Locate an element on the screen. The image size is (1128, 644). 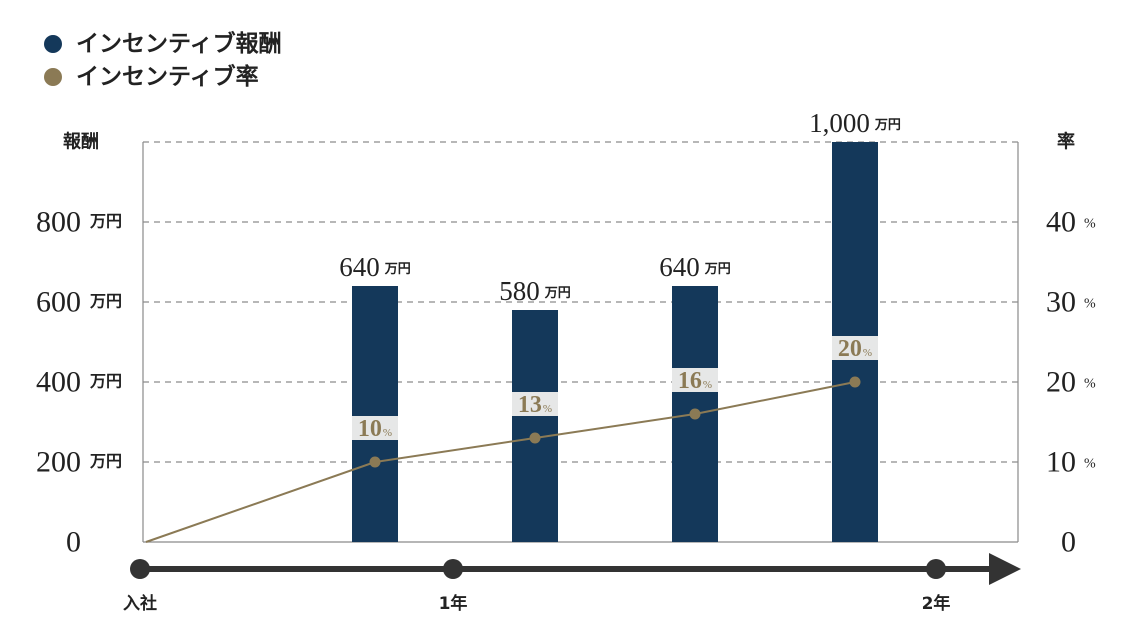
bar-value-number: 1,000 is located at coordinates (839, 123).